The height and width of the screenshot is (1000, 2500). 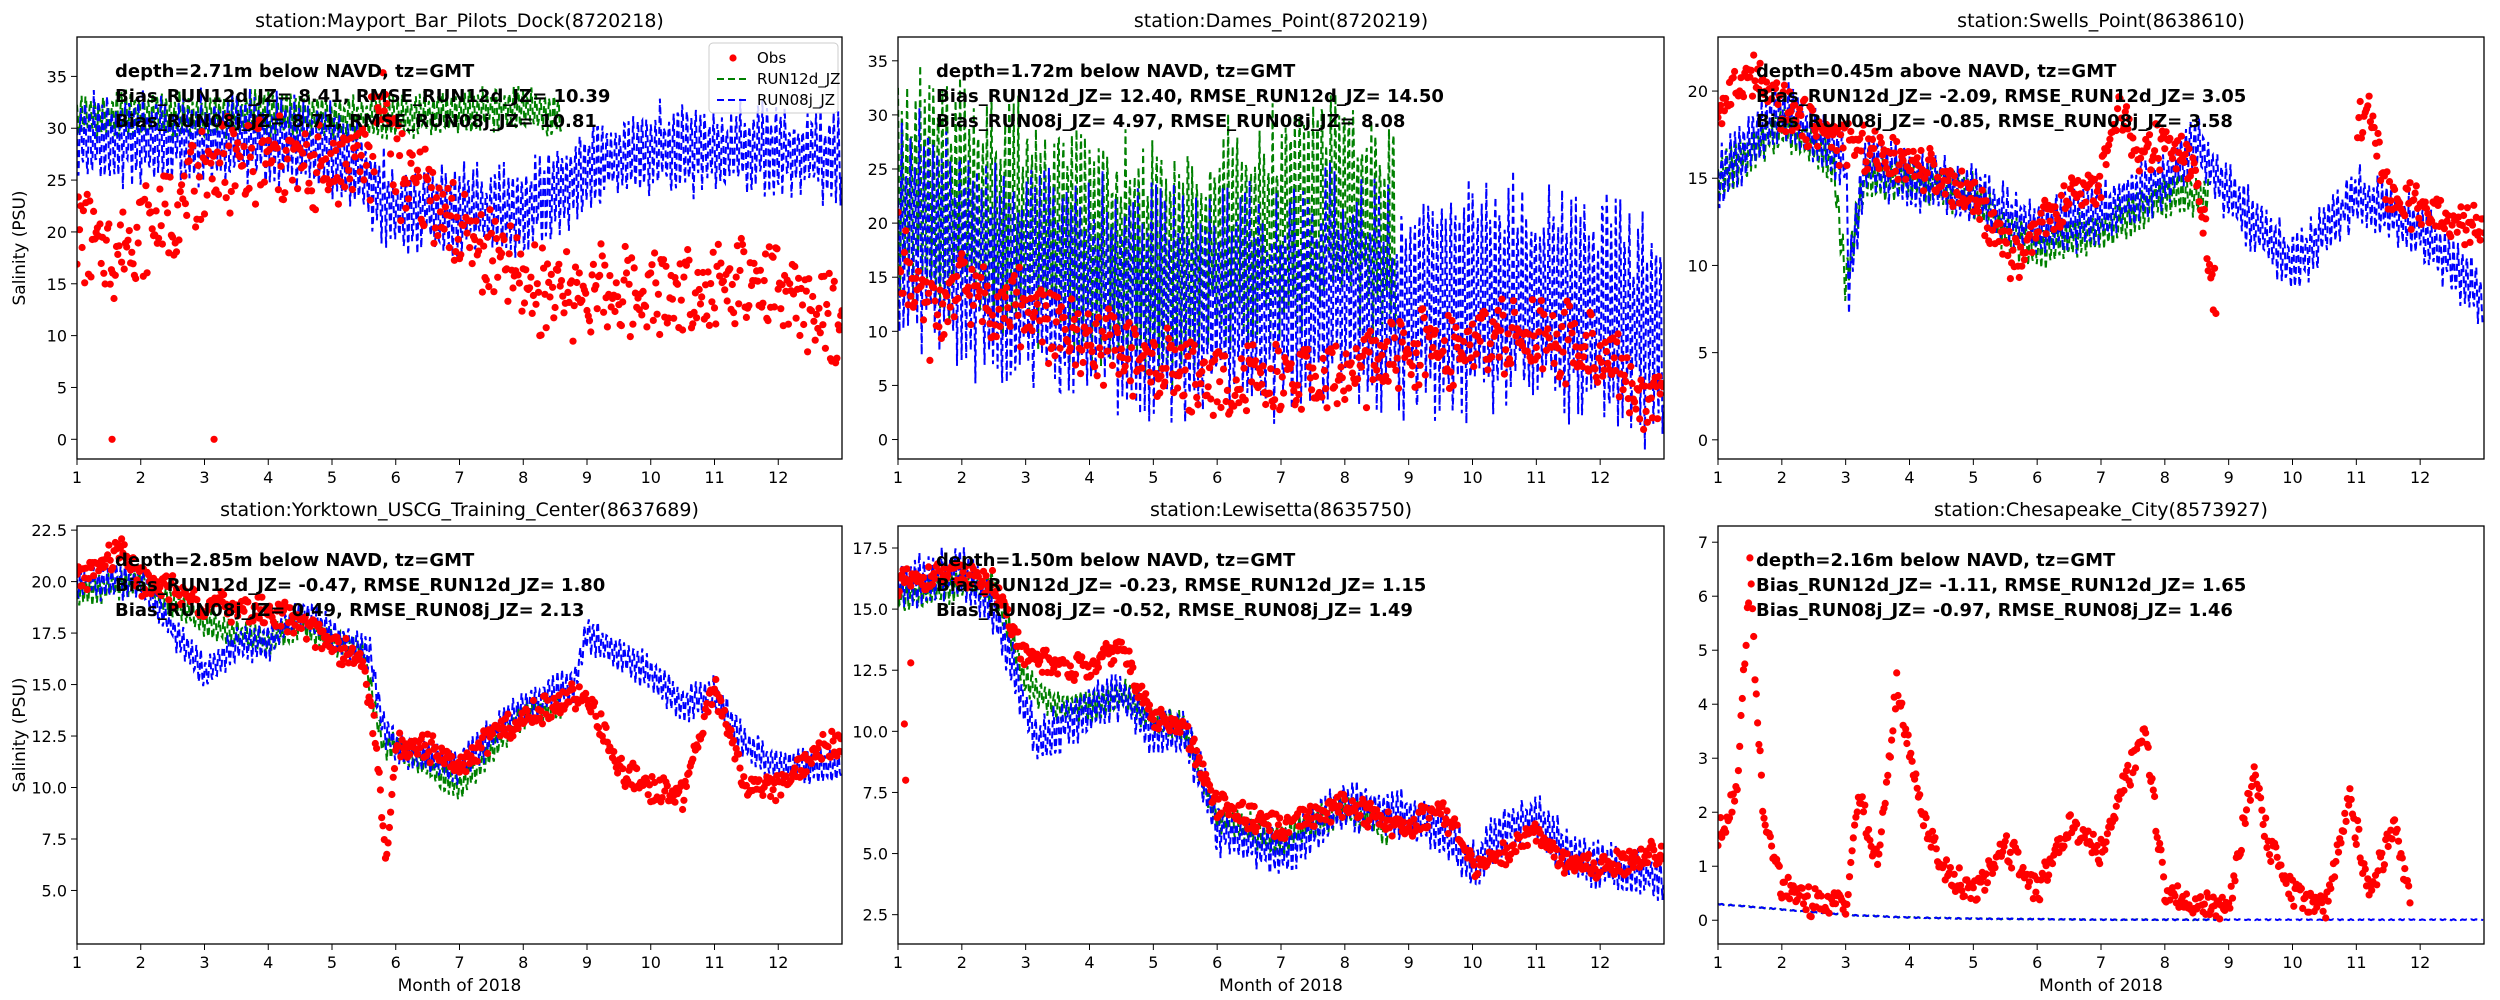 What do you see at coordinates (1698, 178) in the screenshot?
I see `y-tick-label: 15` at bounding box center [1698, 178].